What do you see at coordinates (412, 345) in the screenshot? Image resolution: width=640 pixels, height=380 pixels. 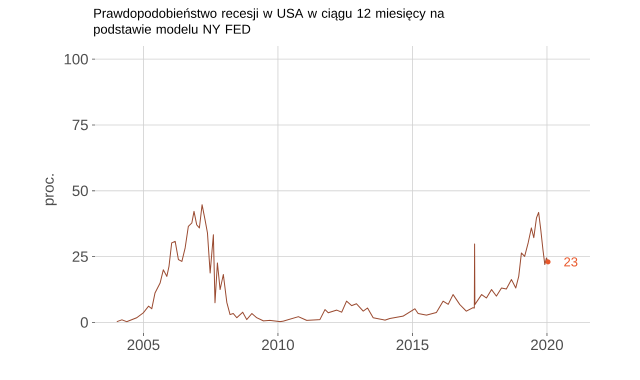 I see `x-tick-label: 2015` at bounding box center [412, 345].